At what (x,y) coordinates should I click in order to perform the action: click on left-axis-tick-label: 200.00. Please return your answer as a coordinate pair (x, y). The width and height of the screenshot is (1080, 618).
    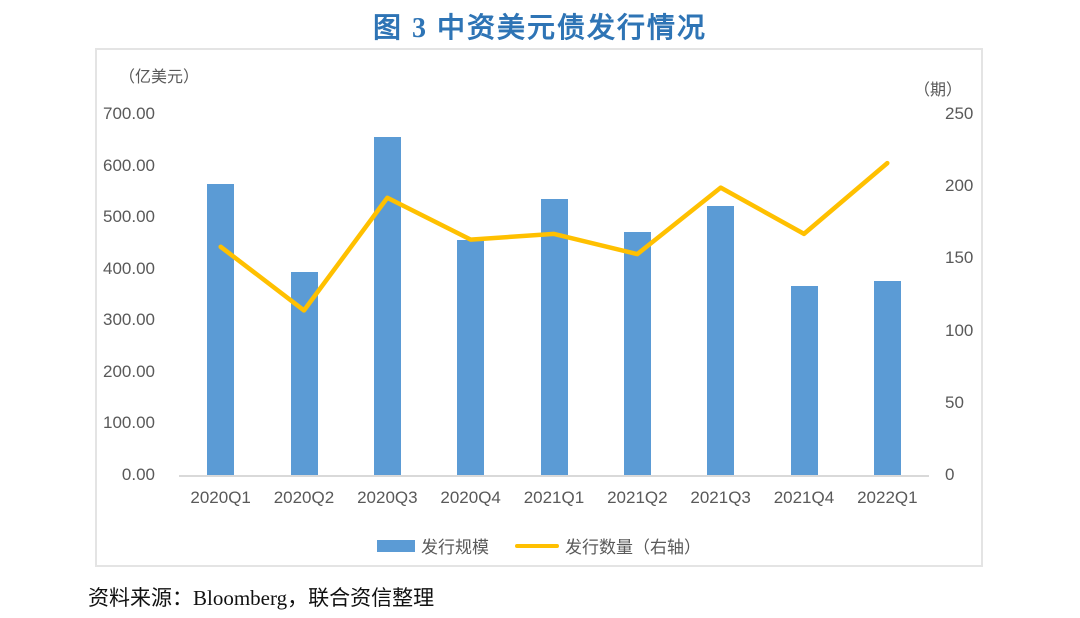
    Looking at the image, I should click on (129, 371).